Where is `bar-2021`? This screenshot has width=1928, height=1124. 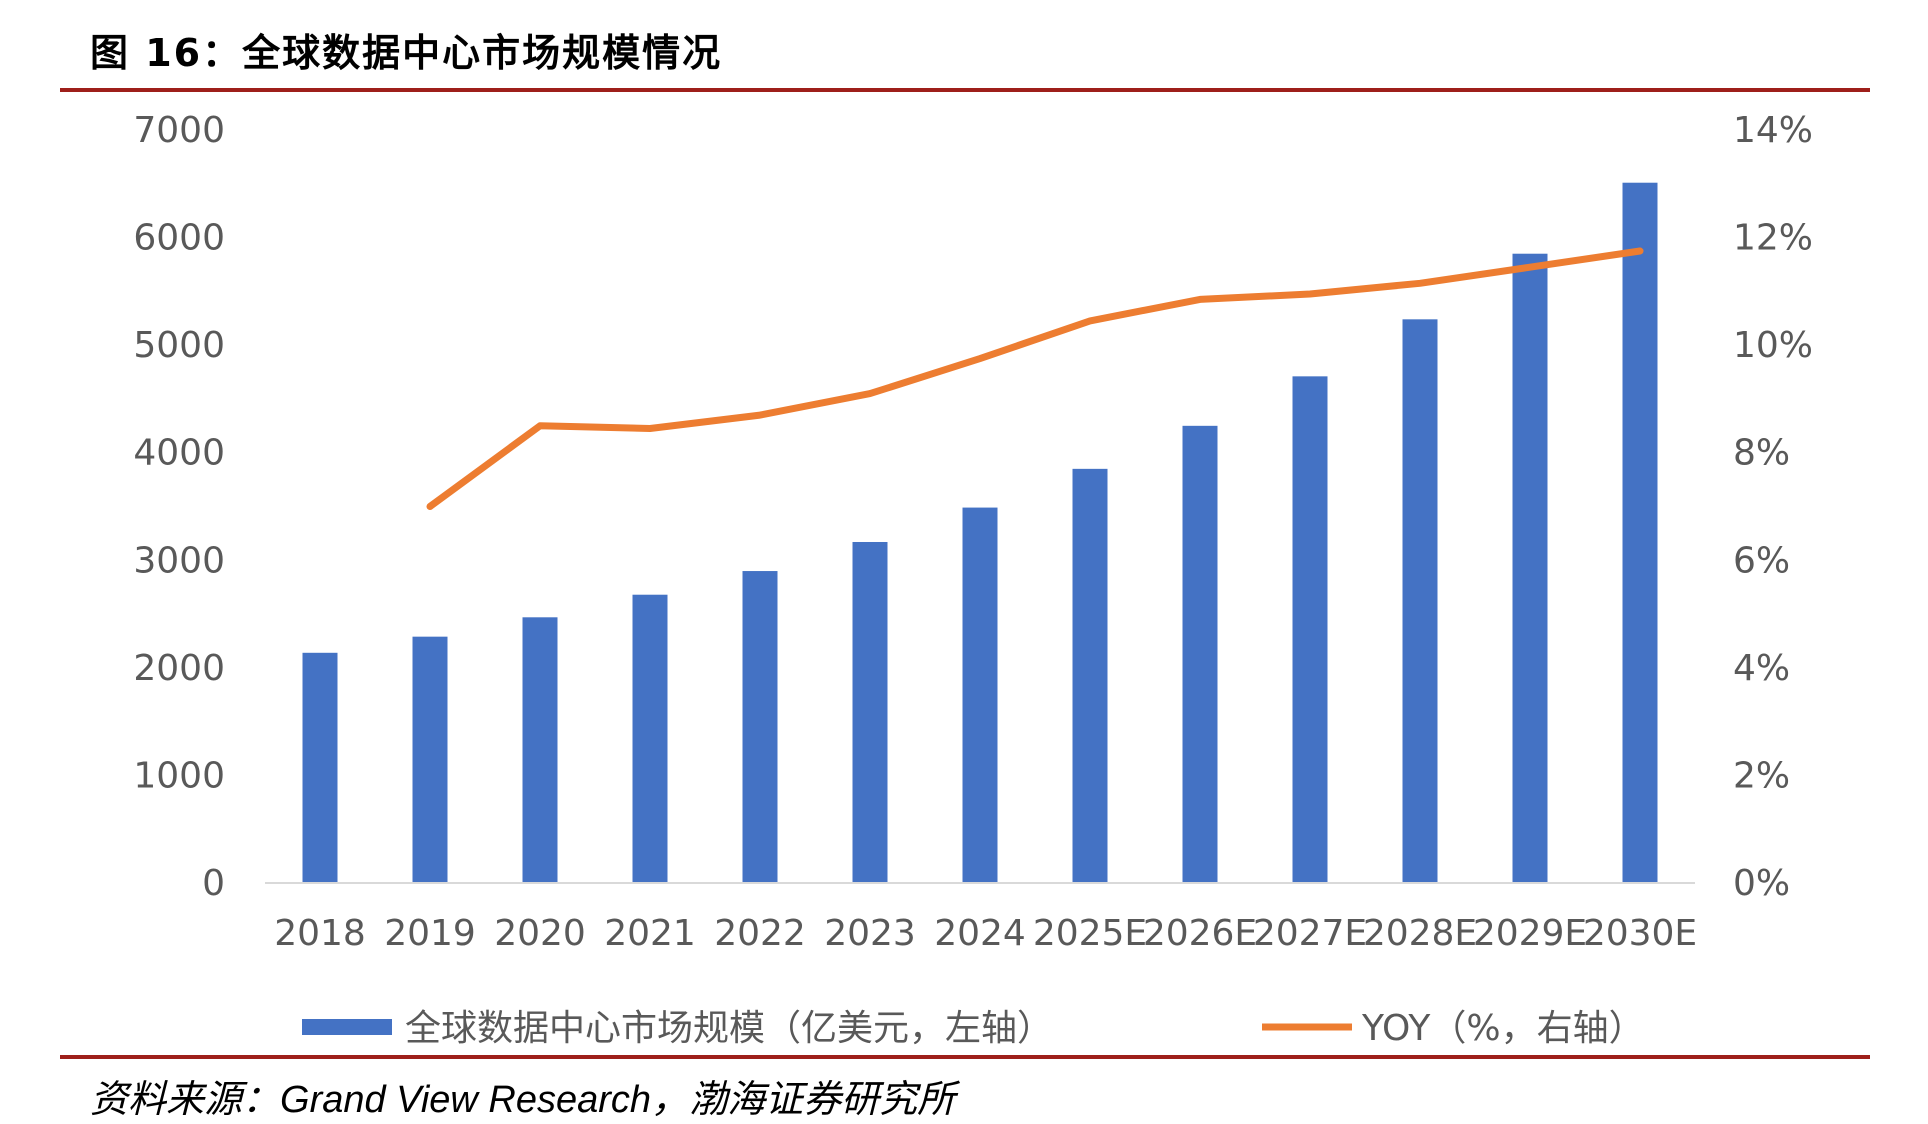
bar-2021 is located at coordinates (650, 738).